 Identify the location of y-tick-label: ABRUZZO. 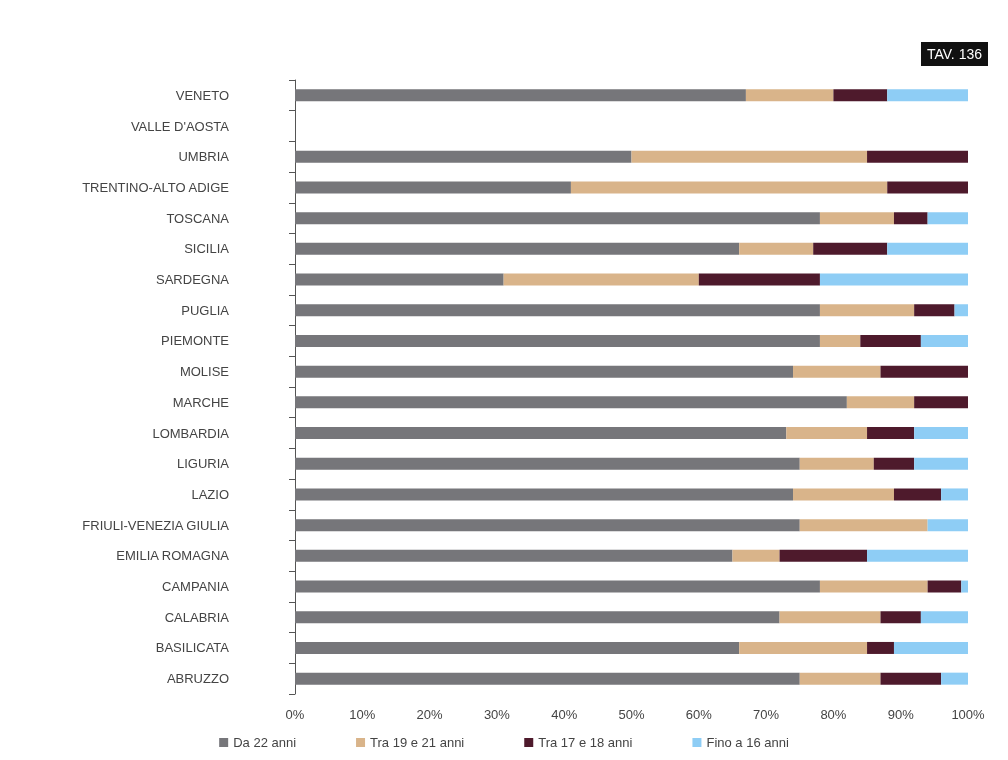
(197, 679).